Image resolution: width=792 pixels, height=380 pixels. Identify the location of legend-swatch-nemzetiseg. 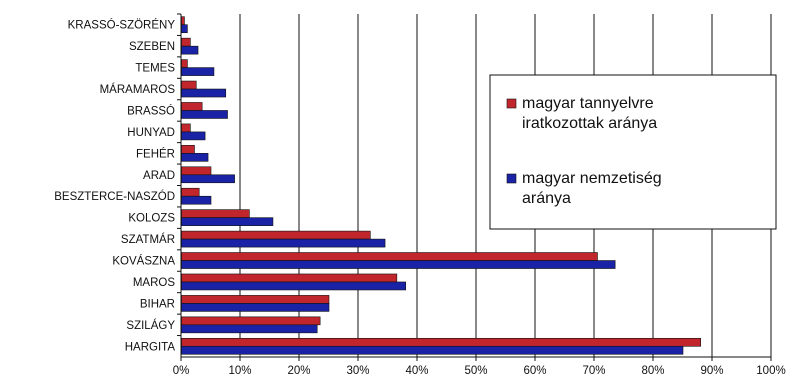
(511, 178).